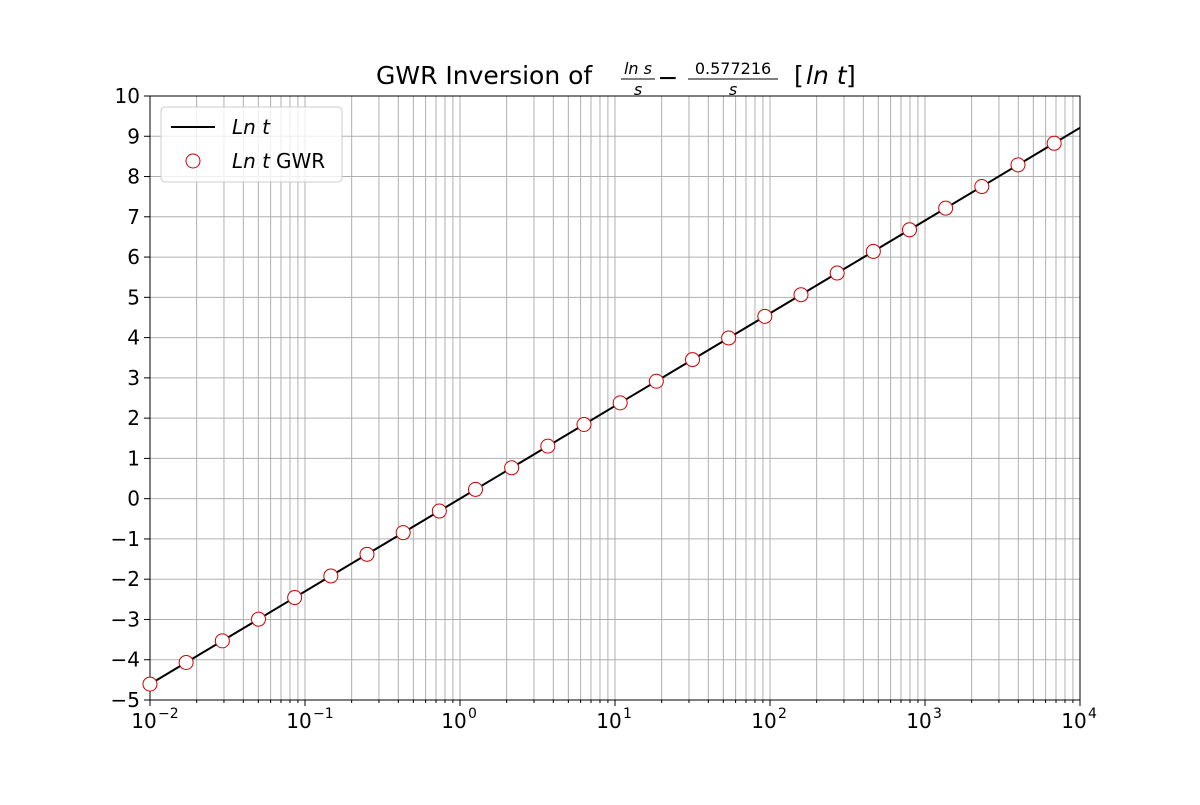  What do you see at coordinates (193, 161) in the screenshot?
I see `legend-marker-swatch` at bounding box center [193, 161].